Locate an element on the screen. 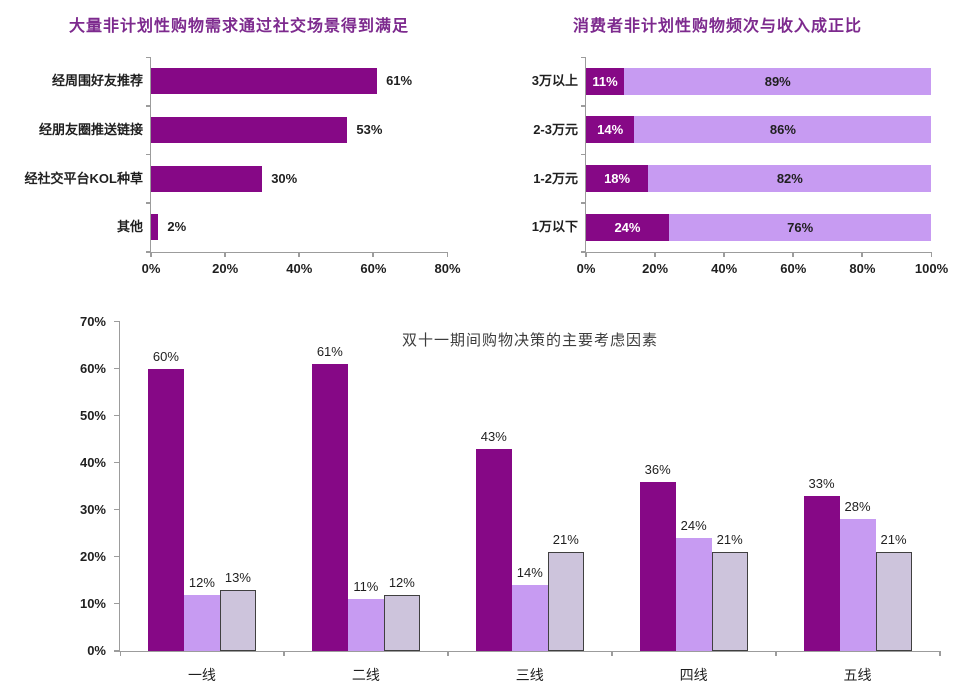 Image resolution: width=957 pixels, height=684 pixels. bar-一线-1 is located at coordinates (201, 622).